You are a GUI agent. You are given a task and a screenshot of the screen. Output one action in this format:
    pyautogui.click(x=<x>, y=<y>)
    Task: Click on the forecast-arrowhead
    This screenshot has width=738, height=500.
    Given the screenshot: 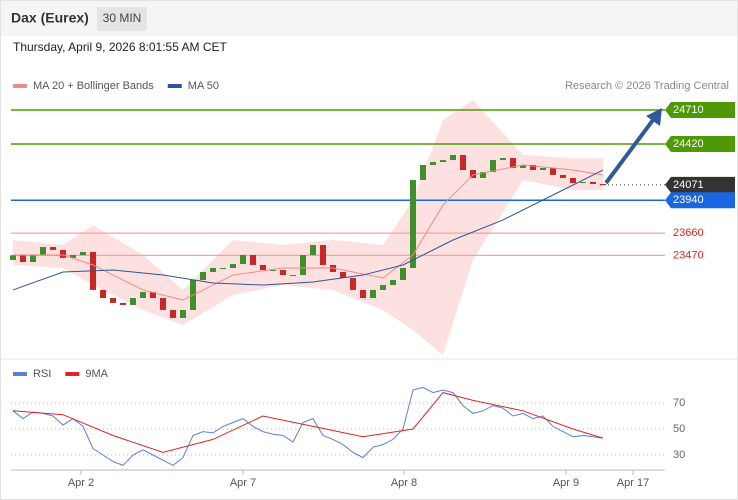 What is the action you would take?
    pyautogui.click(x=654, y=117)
    